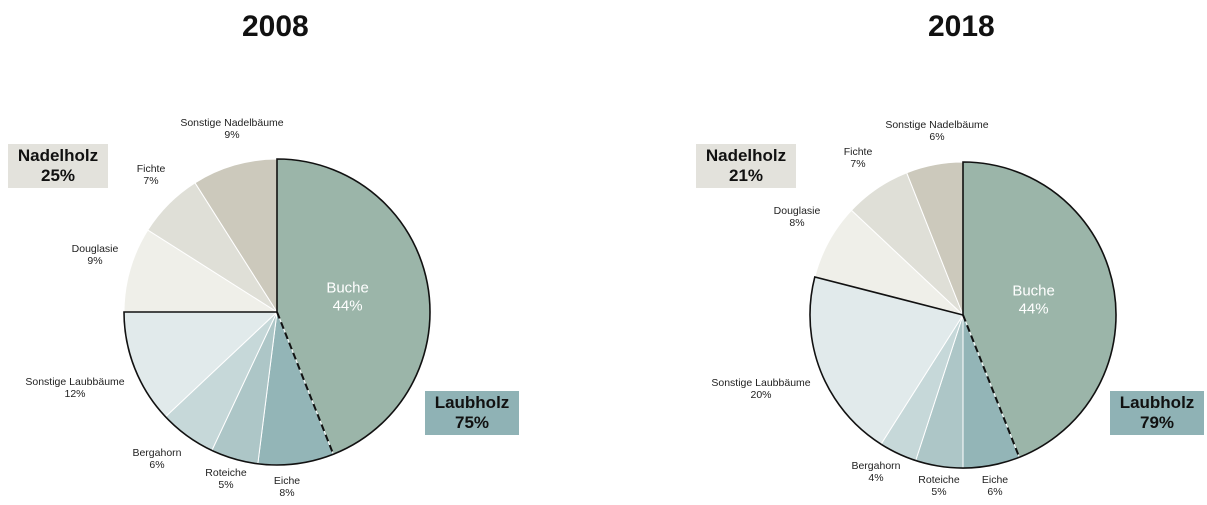 The height and width of the screenshot is (505, 1207). I want to click on group-box-nadelholz: Nadelholz 21%, so click(746, 166).